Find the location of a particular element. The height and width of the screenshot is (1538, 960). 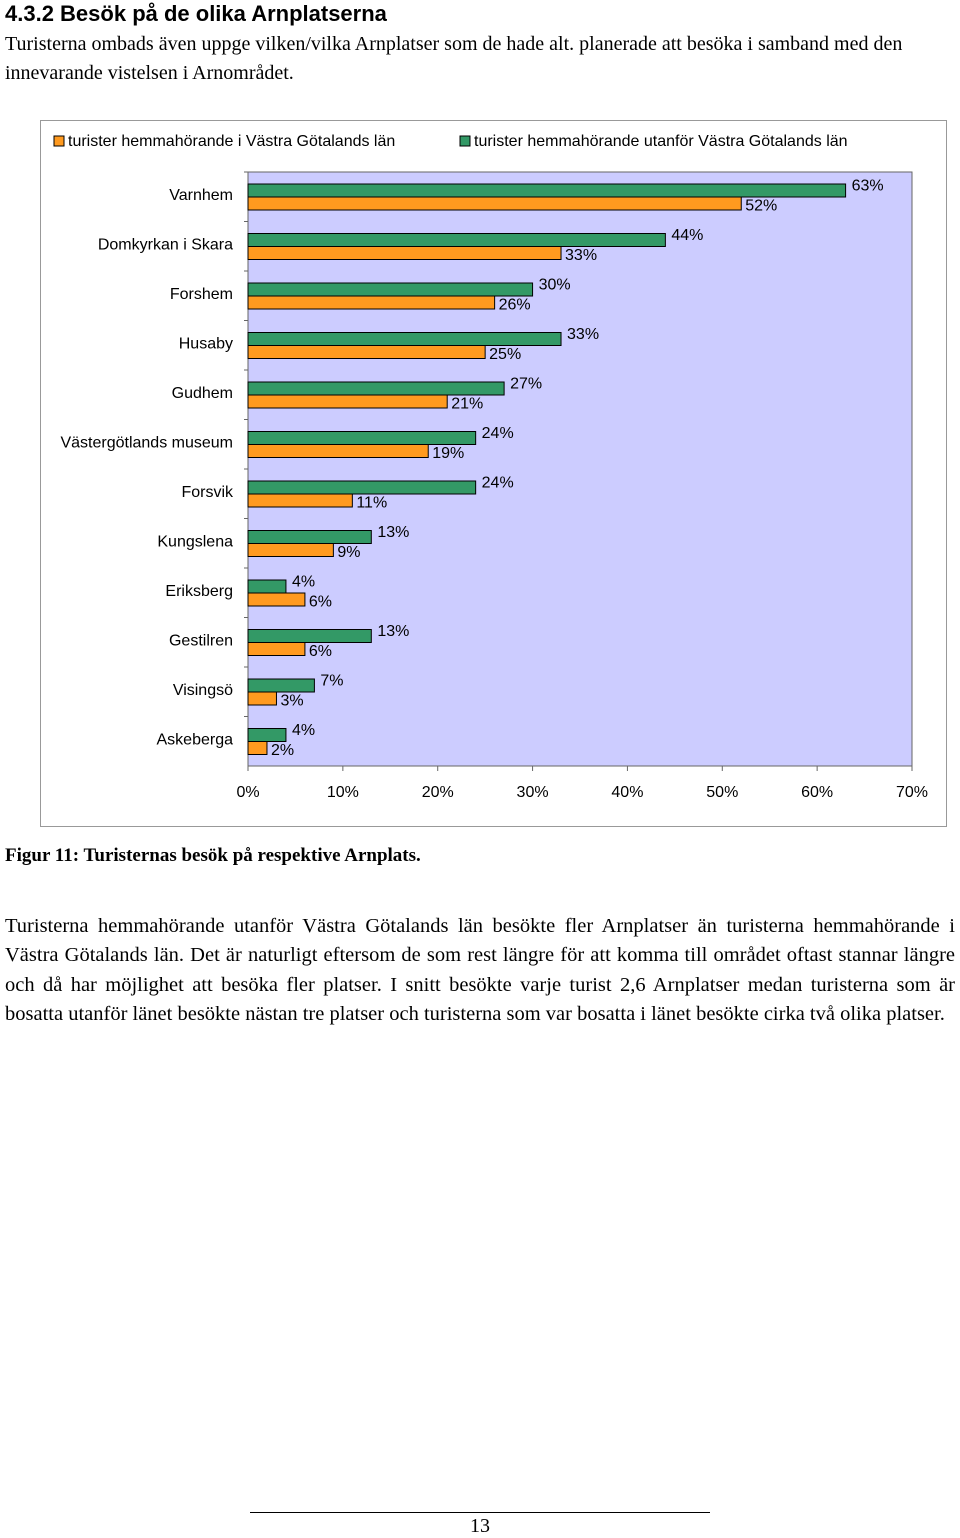

x-tick-label: 40% is located at coordinates (627, 792).